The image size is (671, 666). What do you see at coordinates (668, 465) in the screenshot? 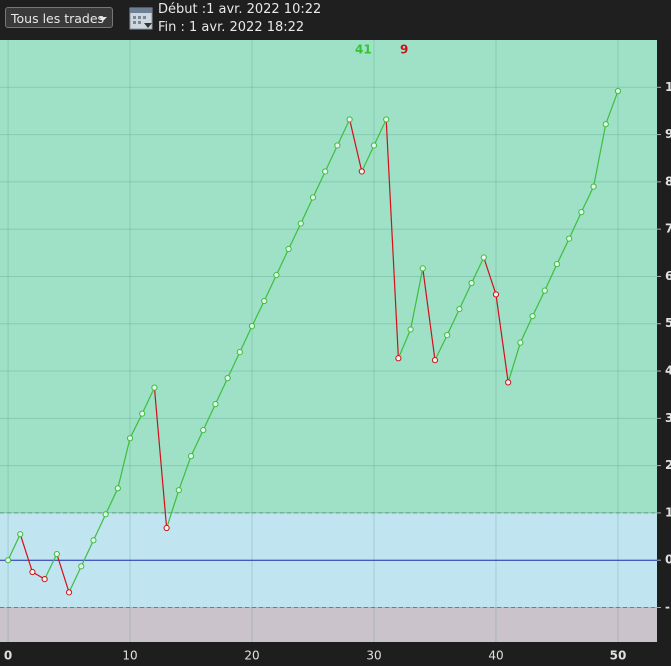
I see `y-tick-label: 2` at bounding box center [668, 465].